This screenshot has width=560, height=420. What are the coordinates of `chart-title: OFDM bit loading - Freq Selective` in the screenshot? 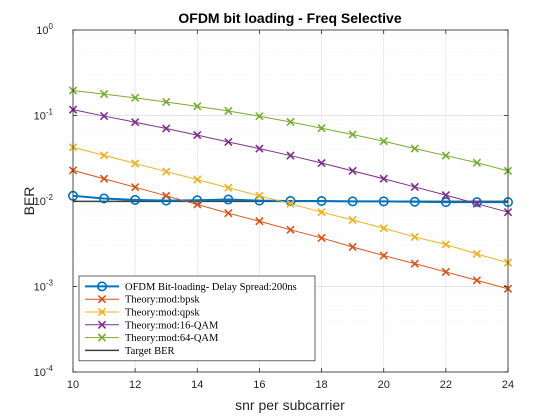 It's located at (289, 18).